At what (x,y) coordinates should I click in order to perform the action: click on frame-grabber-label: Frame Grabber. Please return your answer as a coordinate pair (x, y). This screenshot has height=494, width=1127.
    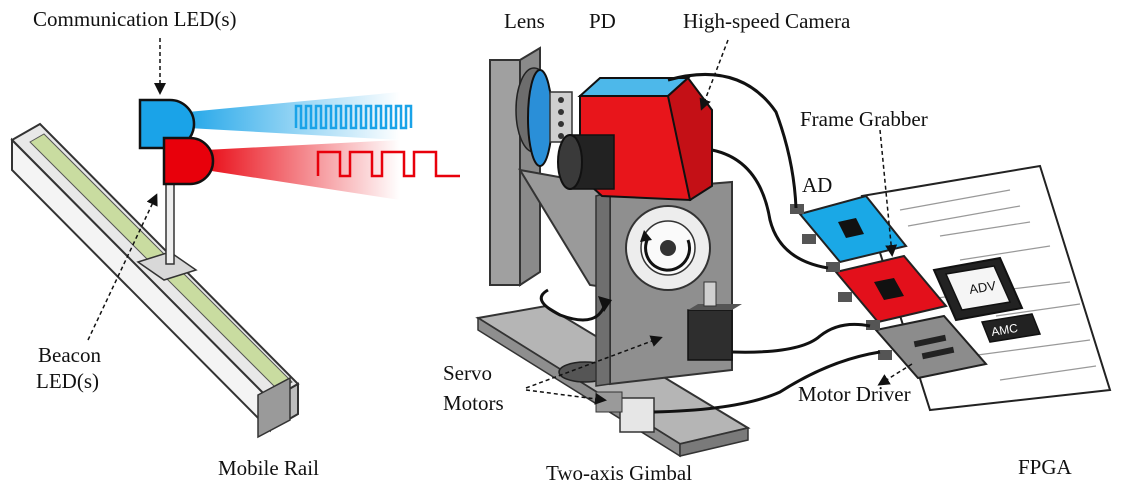
    Looking at the image, I should click on (864, 119).